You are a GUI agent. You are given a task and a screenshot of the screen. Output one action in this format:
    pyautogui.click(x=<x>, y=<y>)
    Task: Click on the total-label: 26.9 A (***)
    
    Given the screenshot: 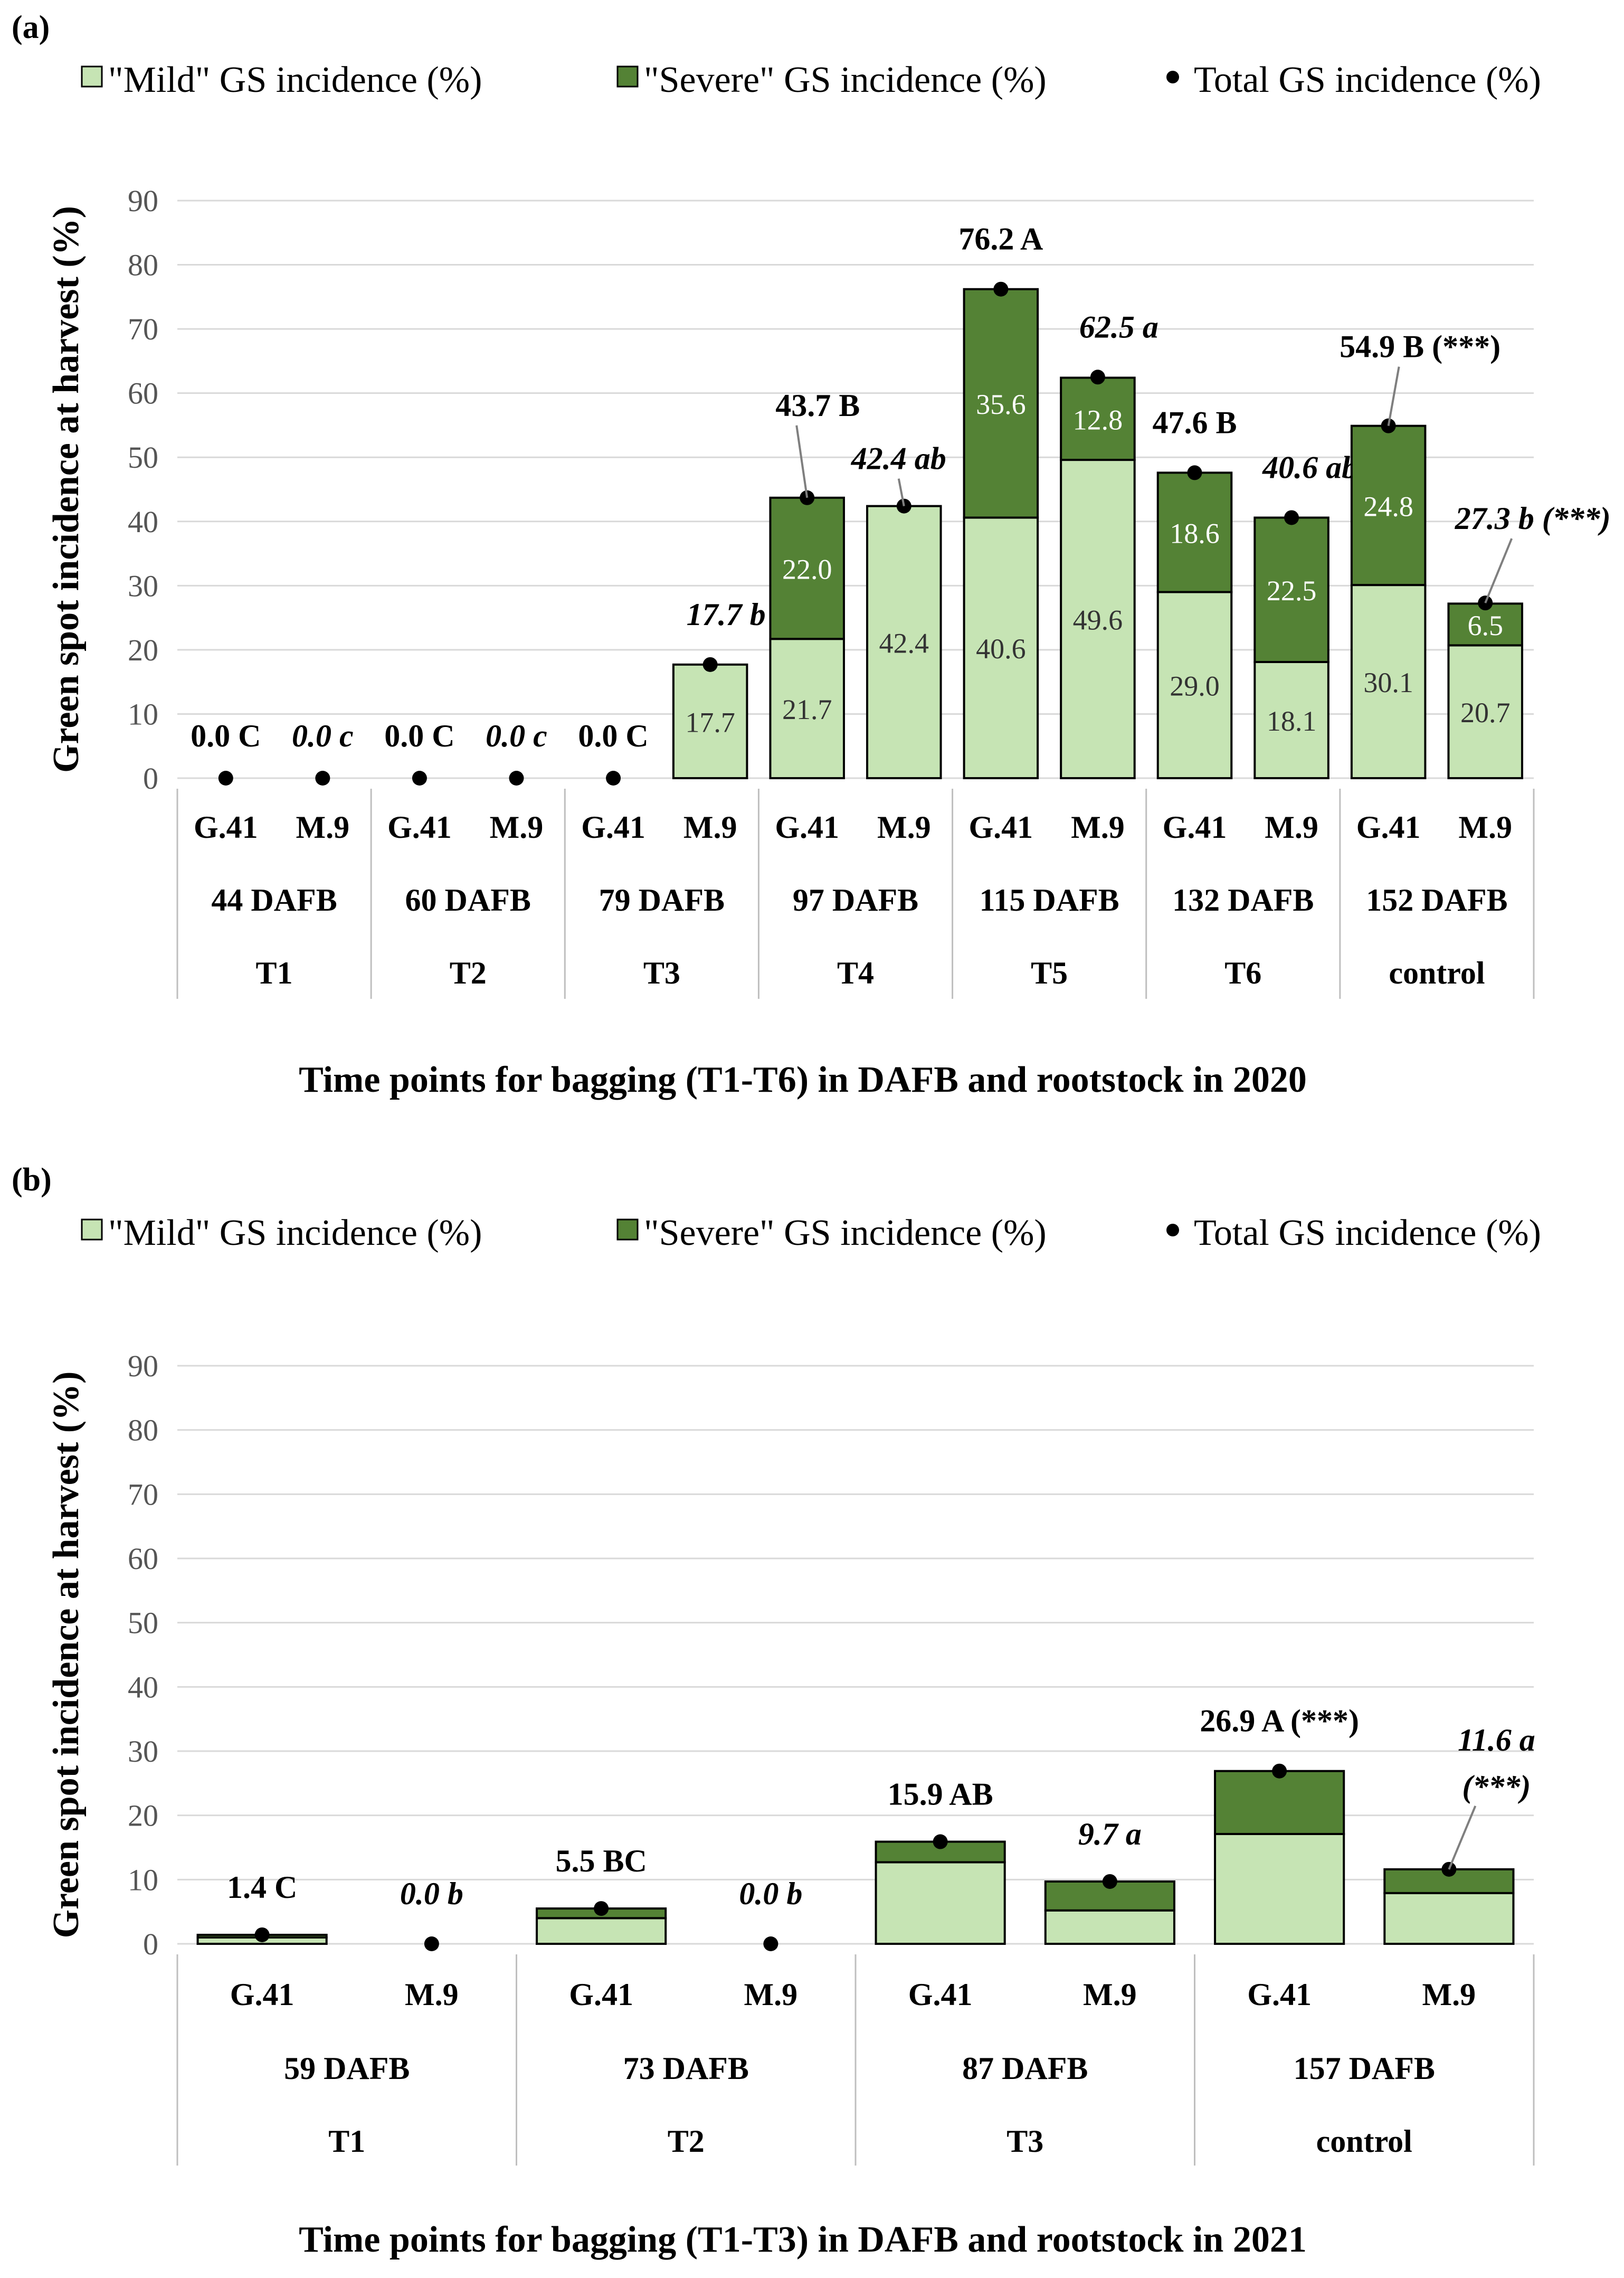 What is the action you would take?
    pyautogui.click(x=1279, y=1721)
    